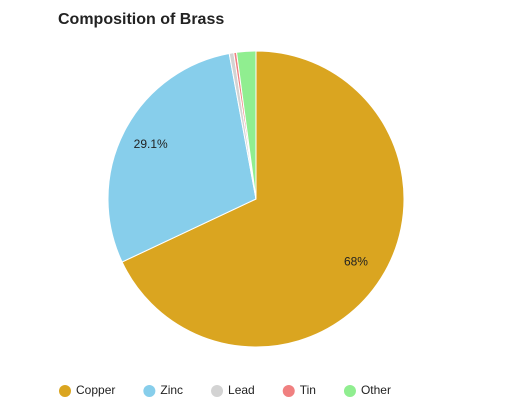 This screenshot has height=415, width=531. Describe the element at coordinates (95, 390) in the screenshot. I see `legend-label: Copper` at that location.